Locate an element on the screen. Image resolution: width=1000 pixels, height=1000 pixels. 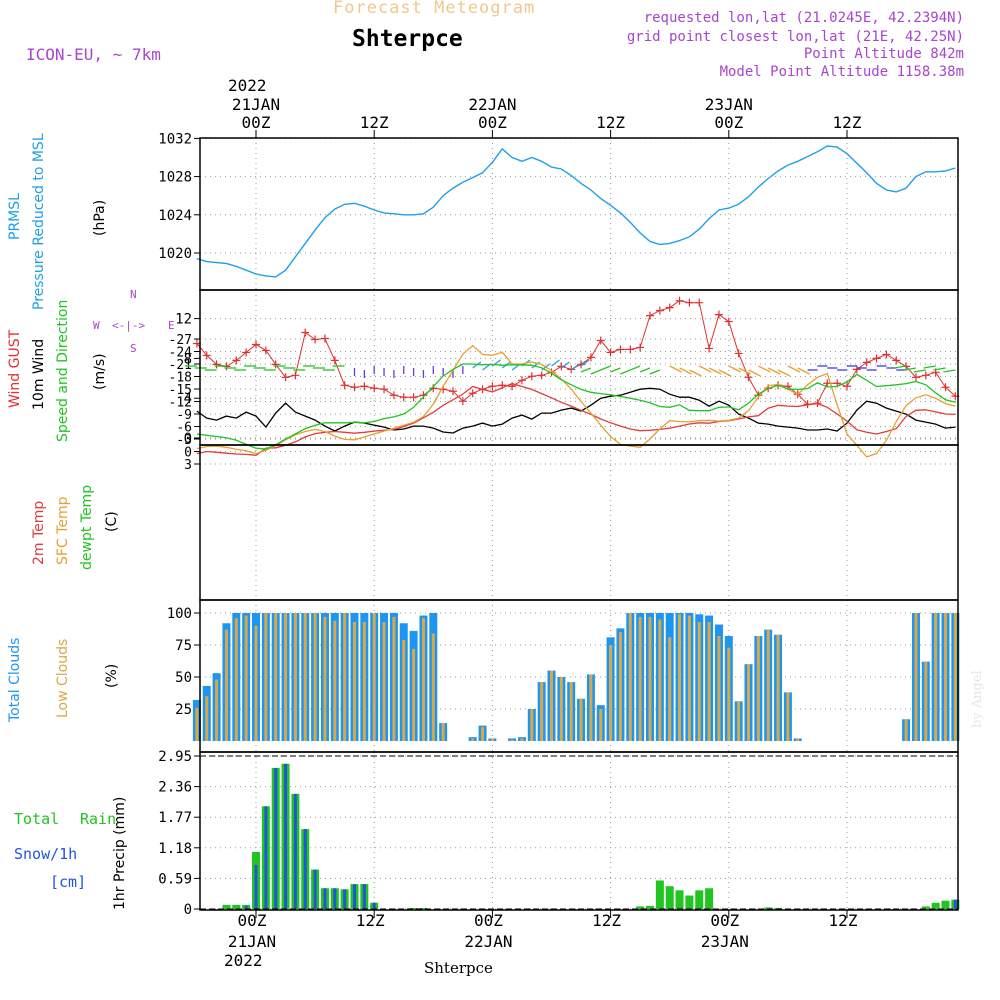
dewpt-series-line is located at coordinates (576, 406).